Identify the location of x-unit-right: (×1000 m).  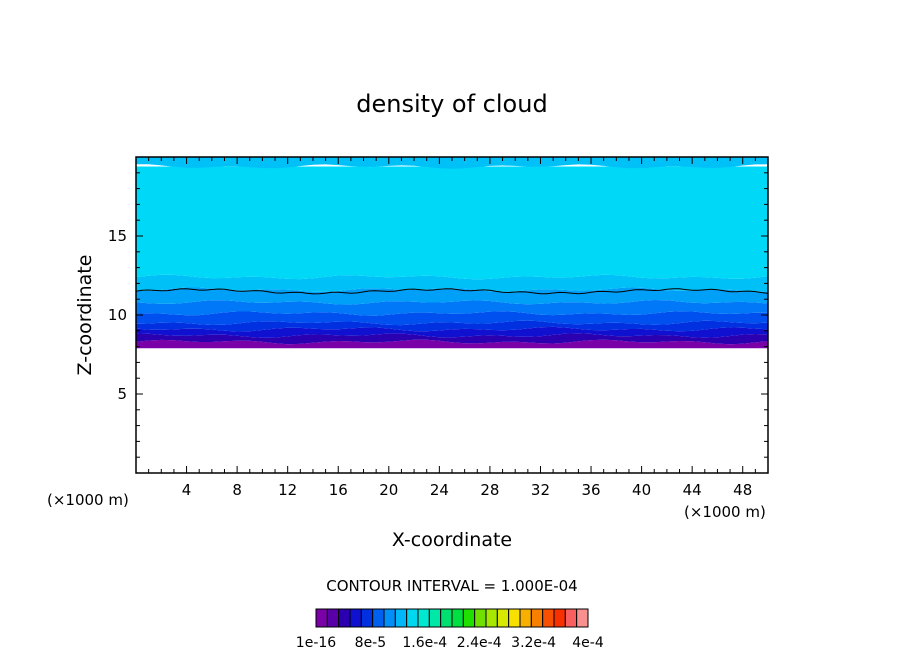
(725, 512).